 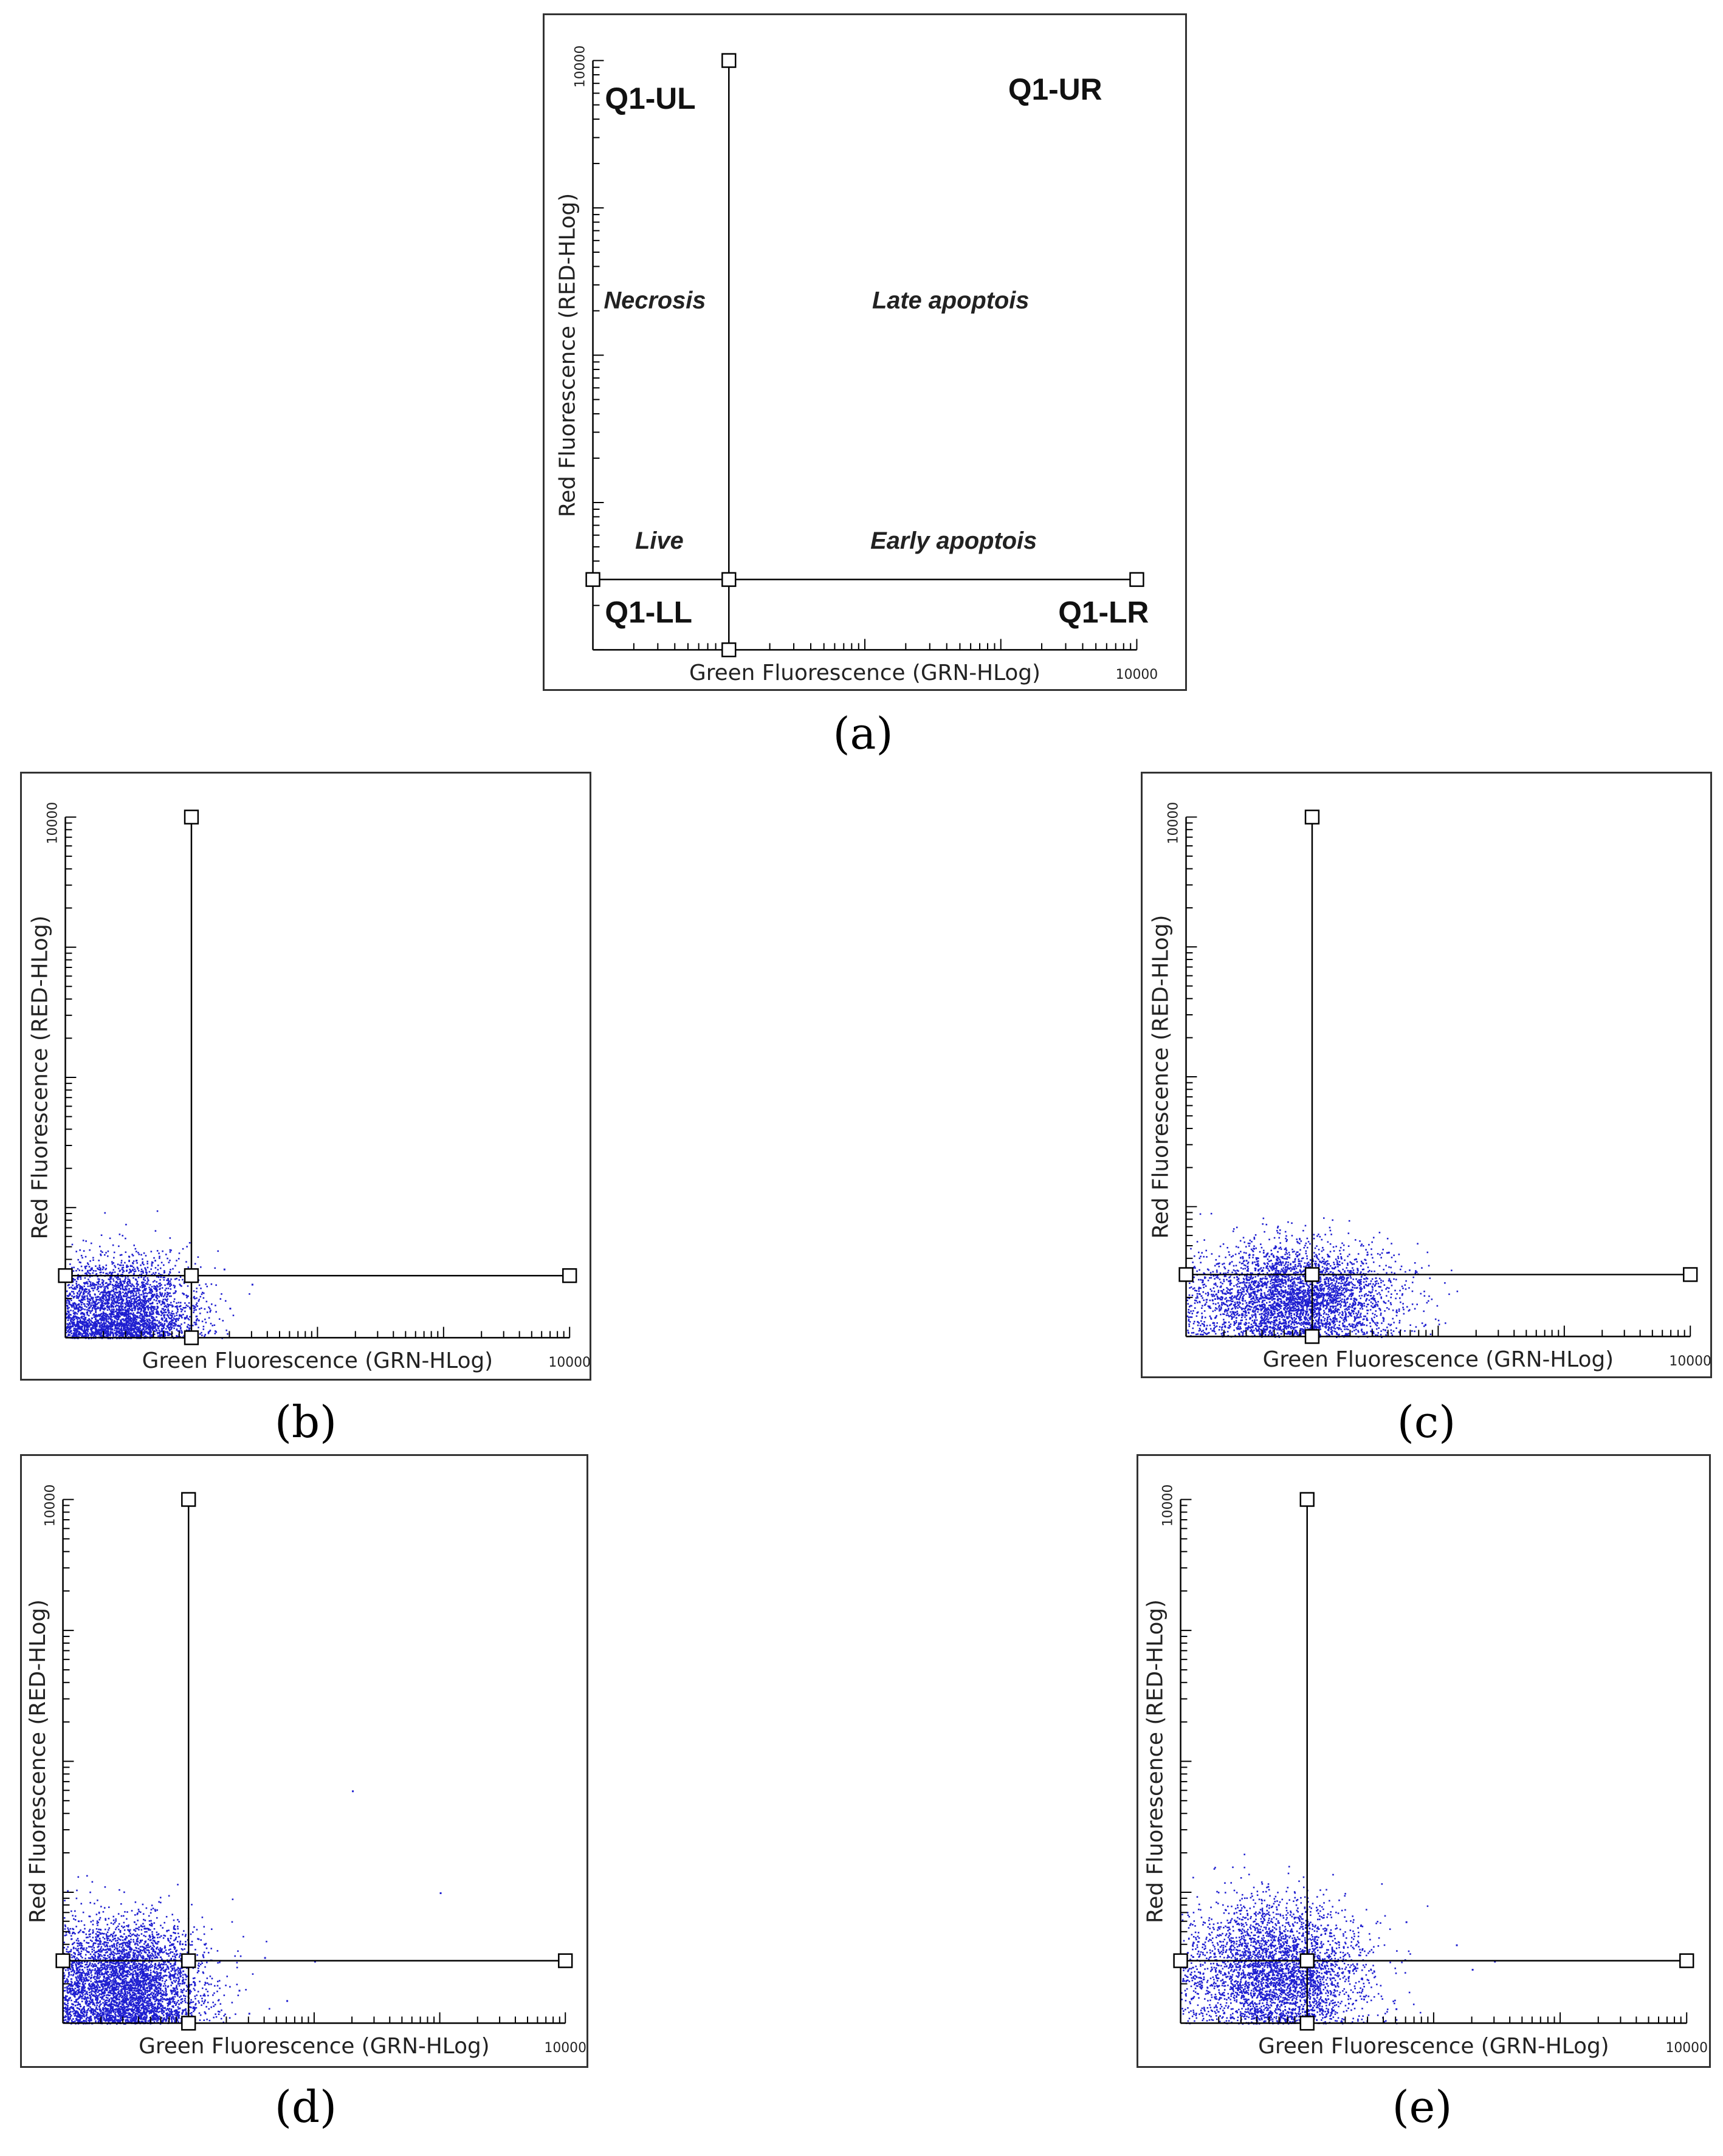 What do you see at coordinates (950, 300) in the screenshot?
I see `region-label-late-apoptosis: Late apoptois` at bounding box center [950, 300].